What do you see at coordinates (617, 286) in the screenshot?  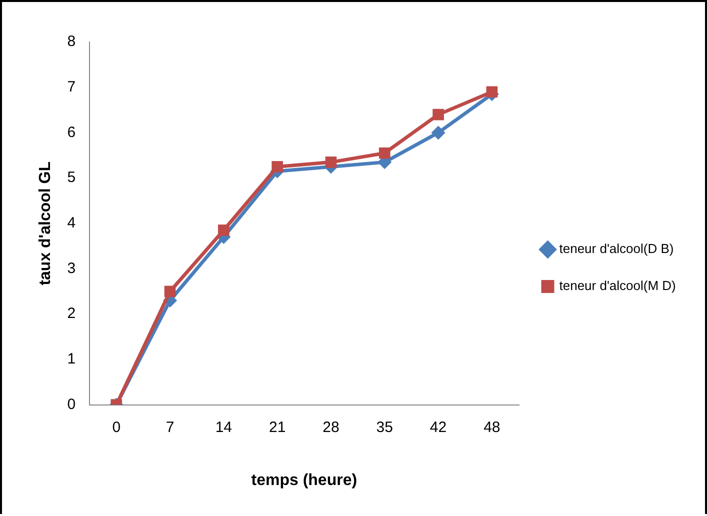 I see `legend-label: teneur d'alcool(M D)` at bounding box center [617, 286].